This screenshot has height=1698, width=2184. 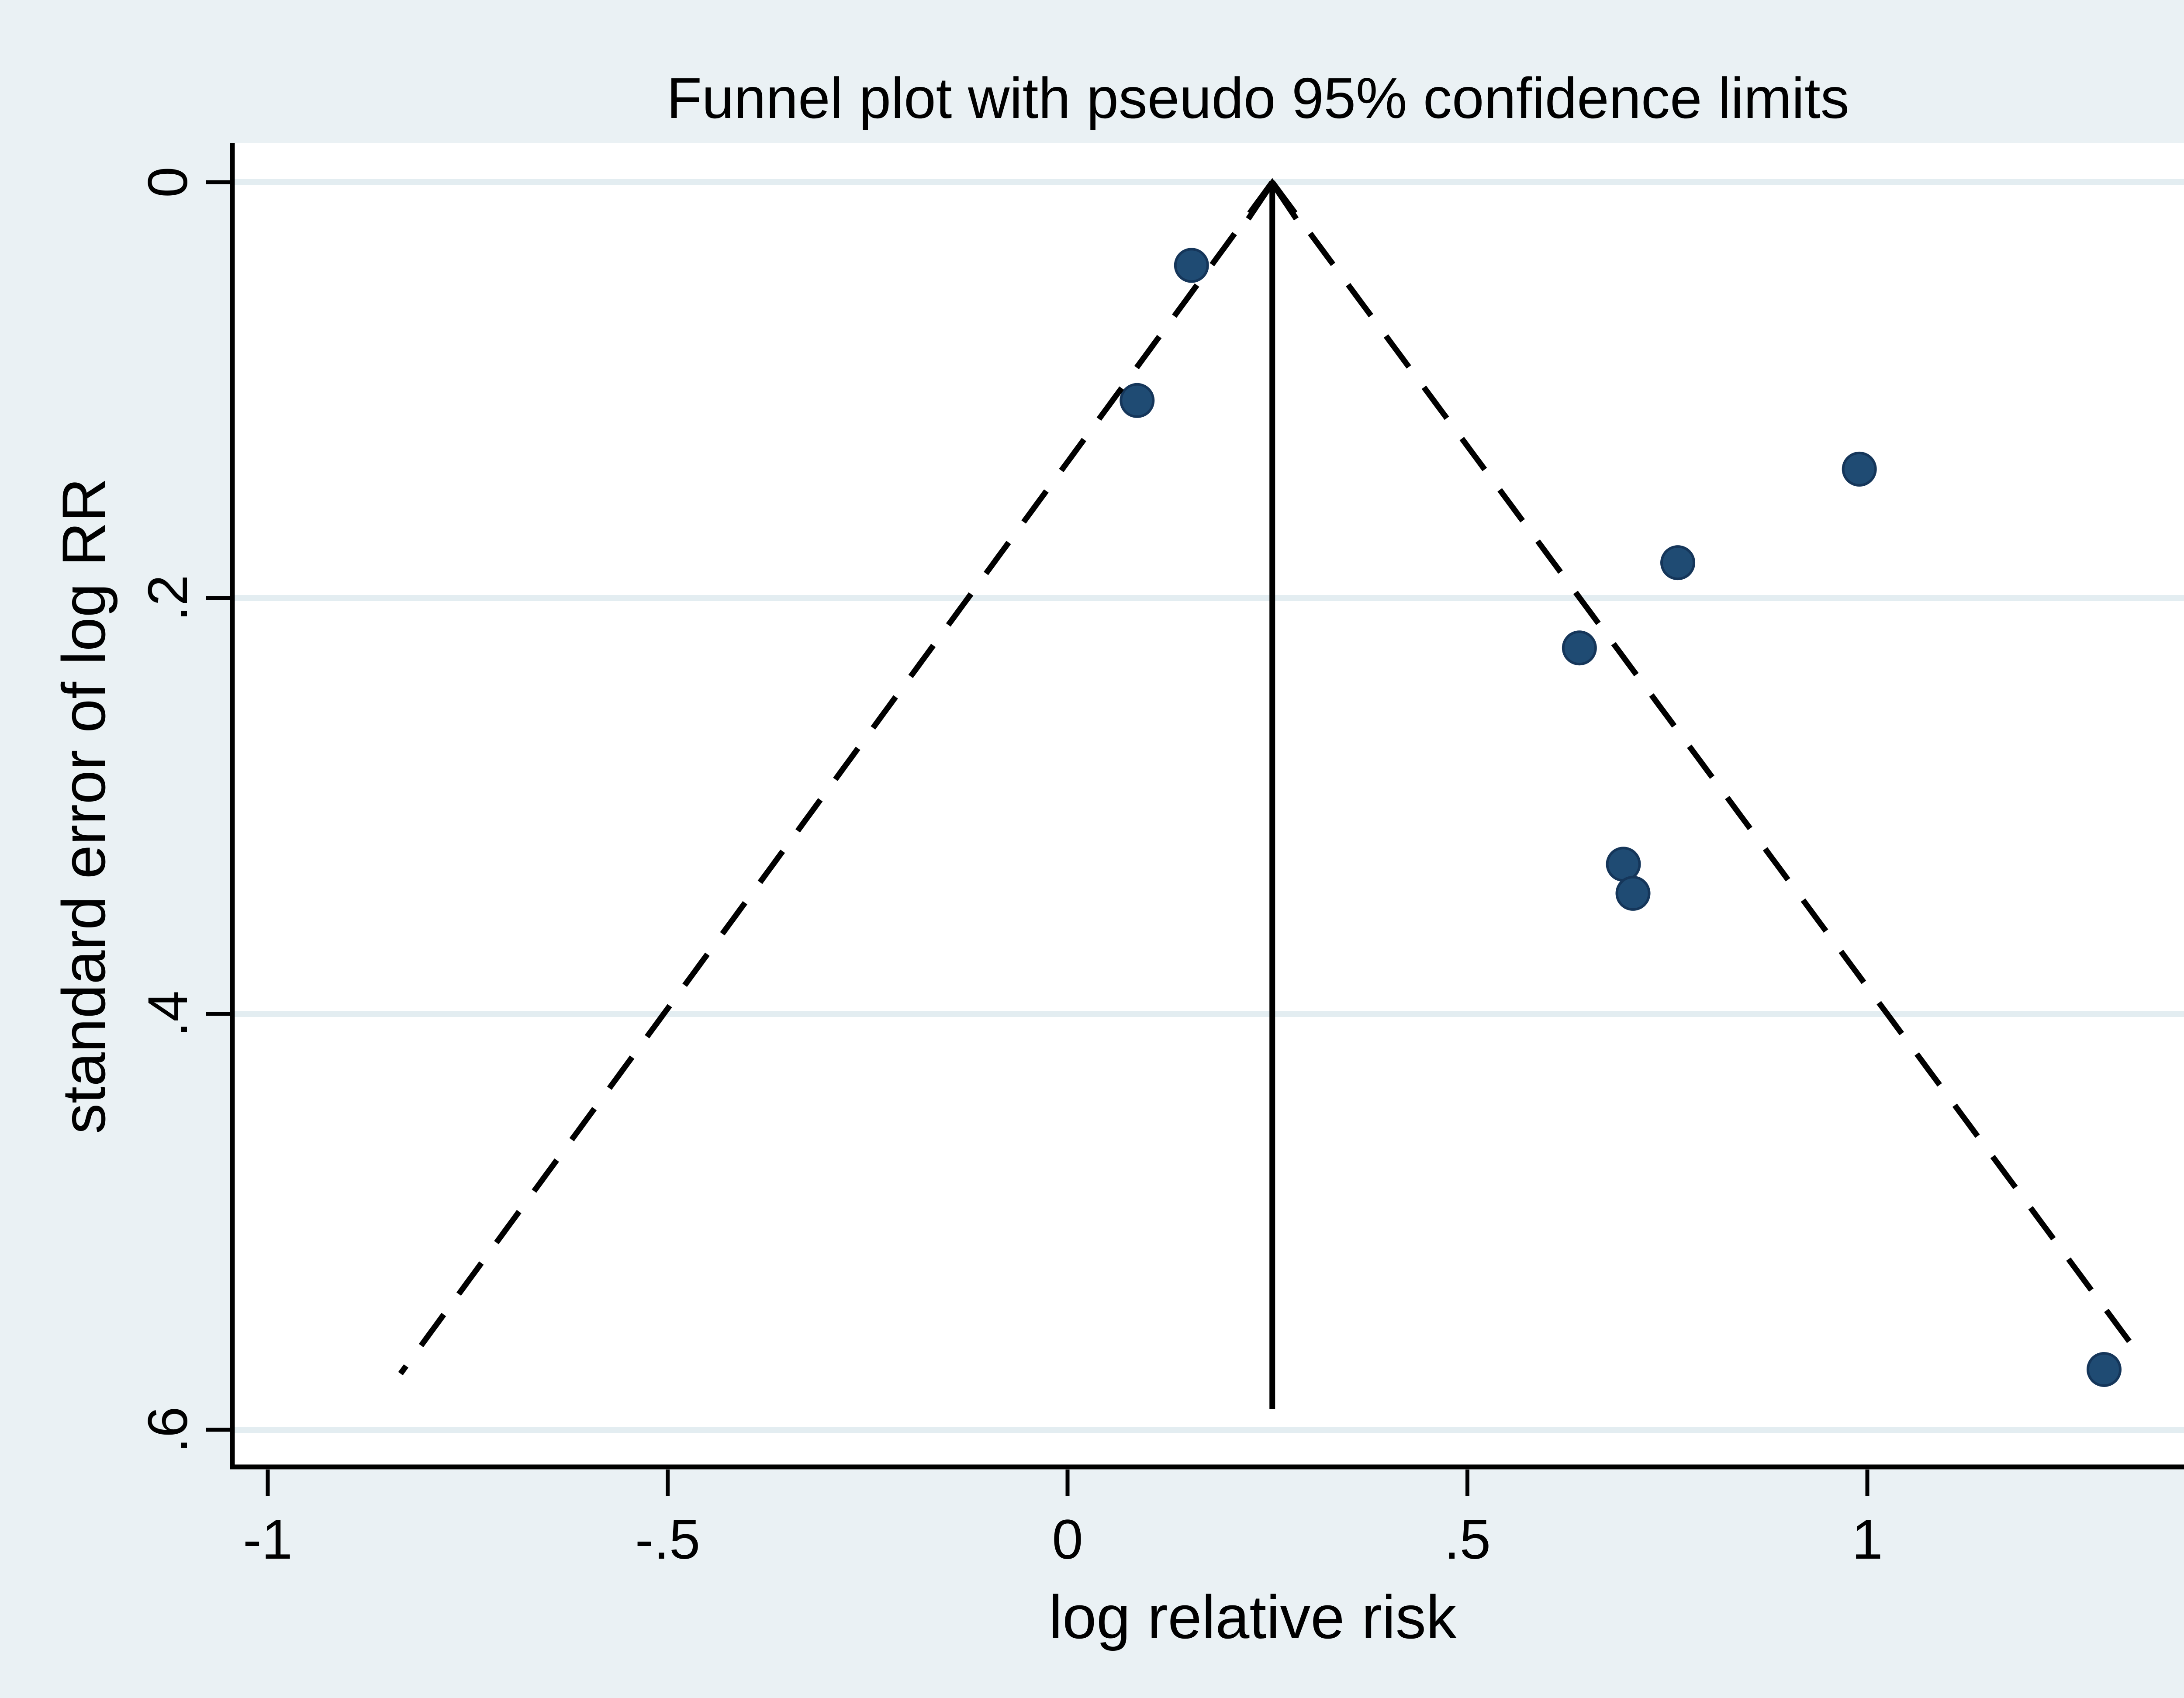 I want to click on x-tick-label: .5, so click(x=1467, y=1539).